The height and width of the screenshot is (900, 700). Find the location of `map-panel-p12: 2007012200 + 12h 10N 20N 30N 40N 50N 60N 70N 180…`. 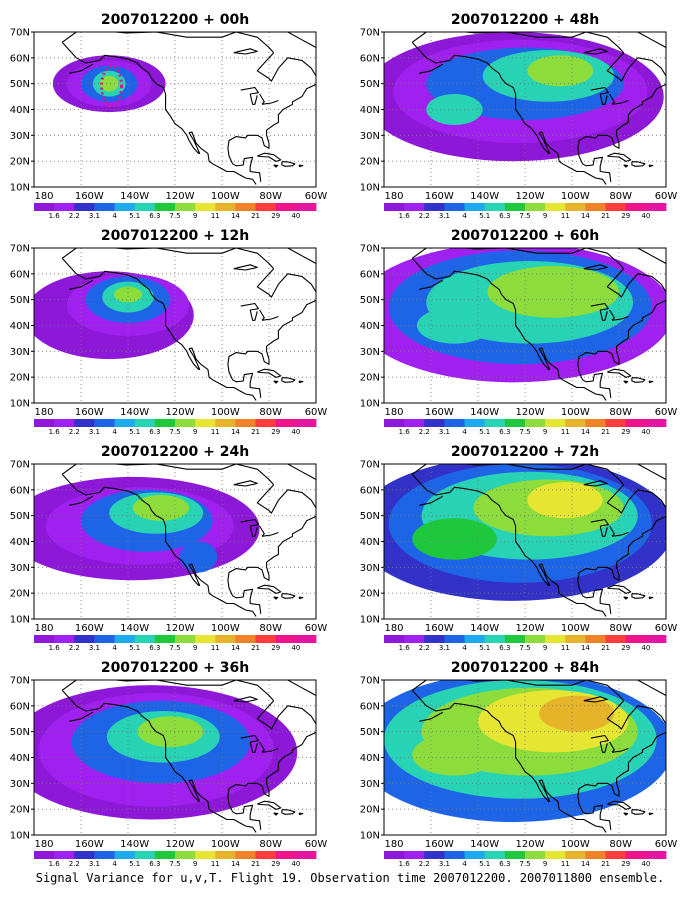

map-panel-p12: 2007012200 + 12h 10N 20N 30N 40N 50N 60N 70N 180… is located at coordinates (169, 332).